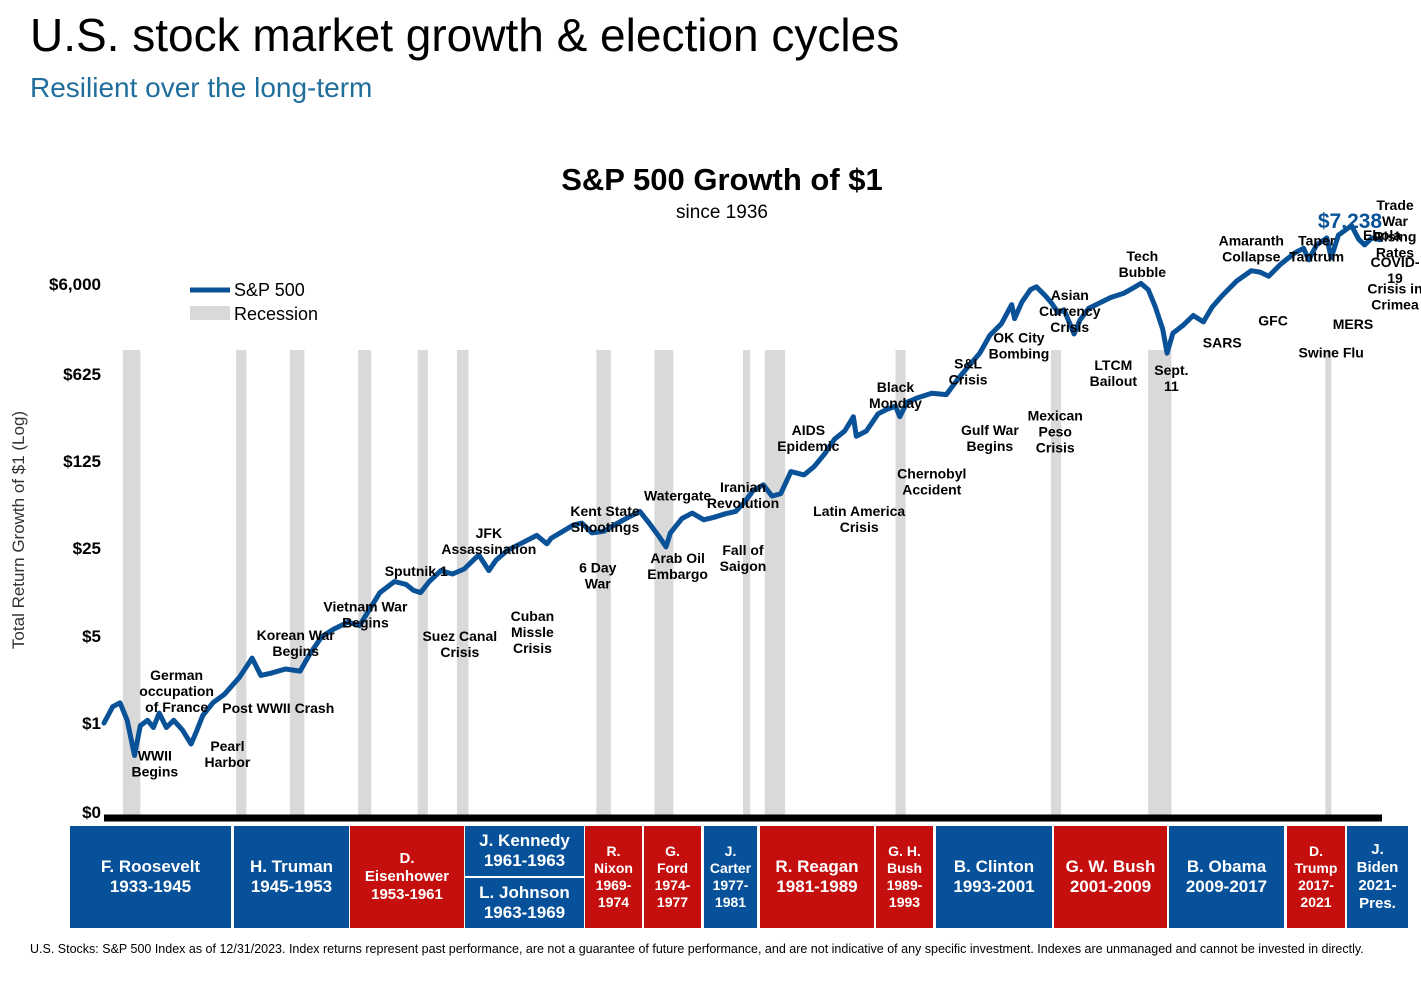 This screenshot has width=1421, height=990. What do you see at coordinates (18, 530) in the screenshot?
I see `y-axis-label: Total Return Growth of $1 (Log)` at bounding box center [18, 530].